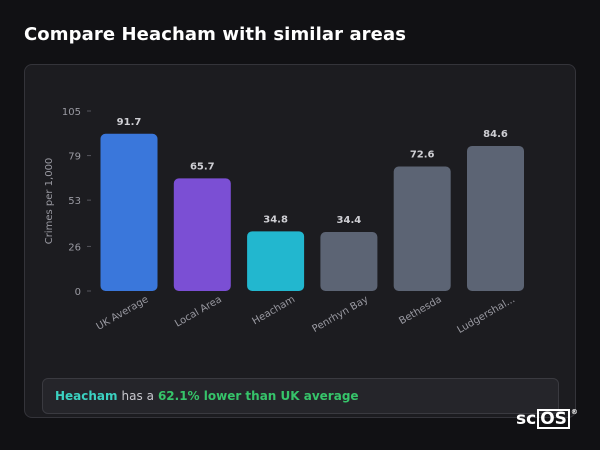 This screenshot has height=450, width=600. I want to click on scos-logo: sc OS ®, so click(547, 419).